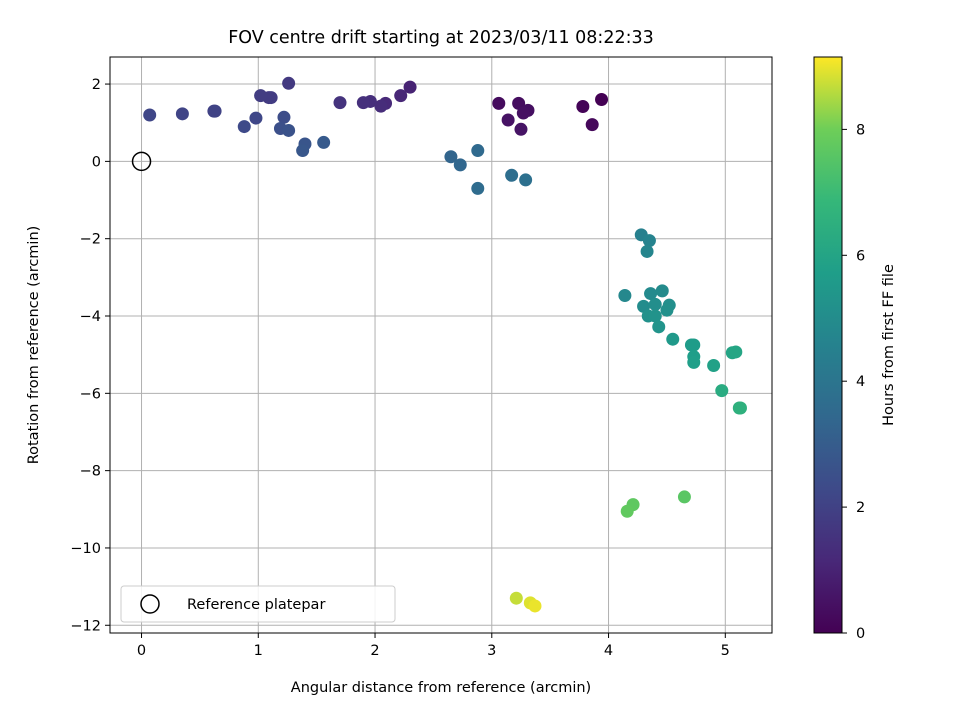 This screenshot has width=960, height=720. What do you see at coordinates (141, 651) in the screenshot?
I see `x-tick-label: 0` at bounding box center [141, 651].